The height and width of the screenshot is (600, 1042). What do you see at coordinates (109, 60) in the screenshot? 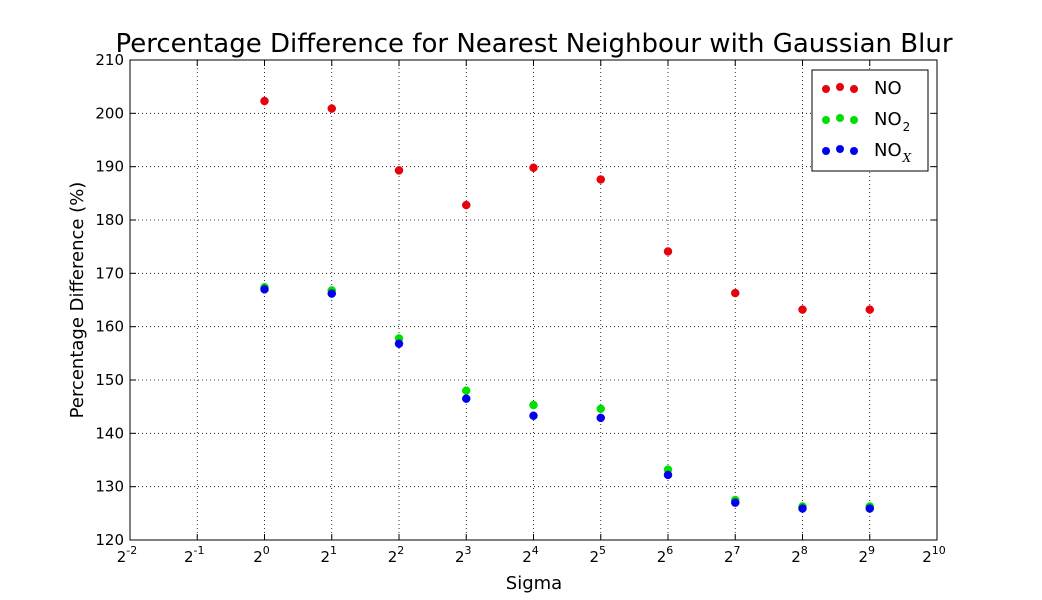
I see `y-tick-label: 210` at bounding box center [109, 60].